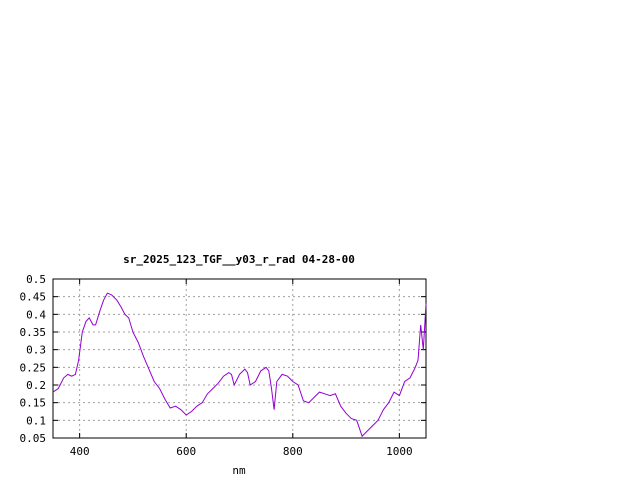 The width and height of the screenshot is (640, 480). Describe the element at coordinates (36, 350) in the screenshot. I see `y-tick-label: 0.3` at that location.